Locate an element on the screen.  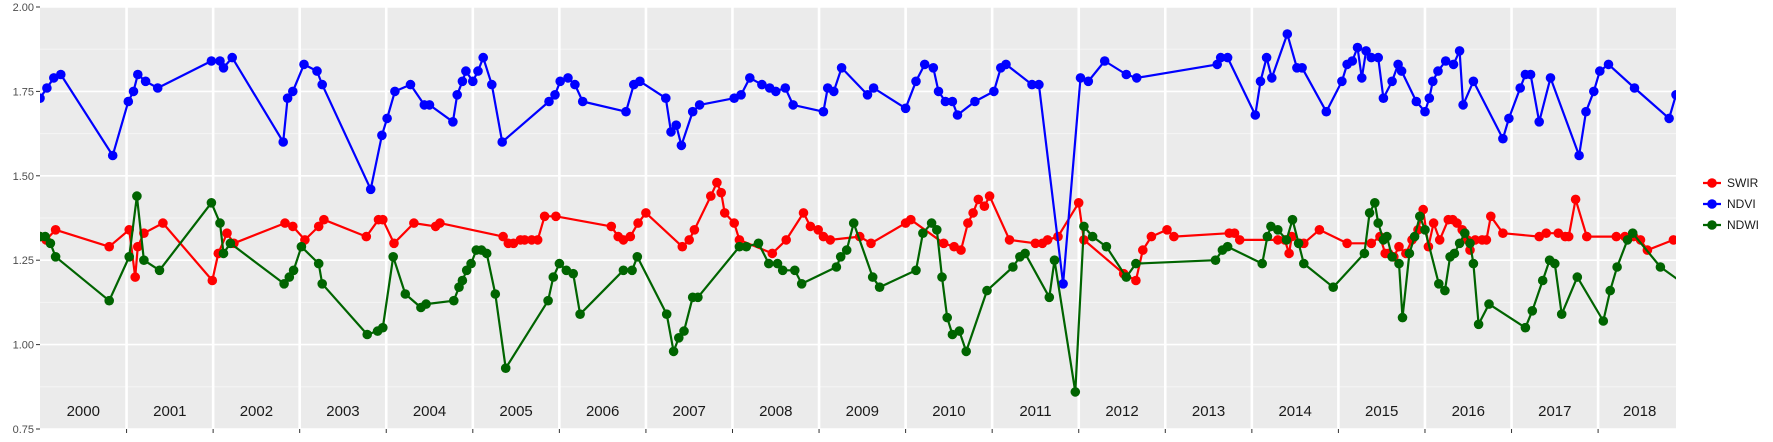
year-label: 2001 is located at coordinates (169, 411).